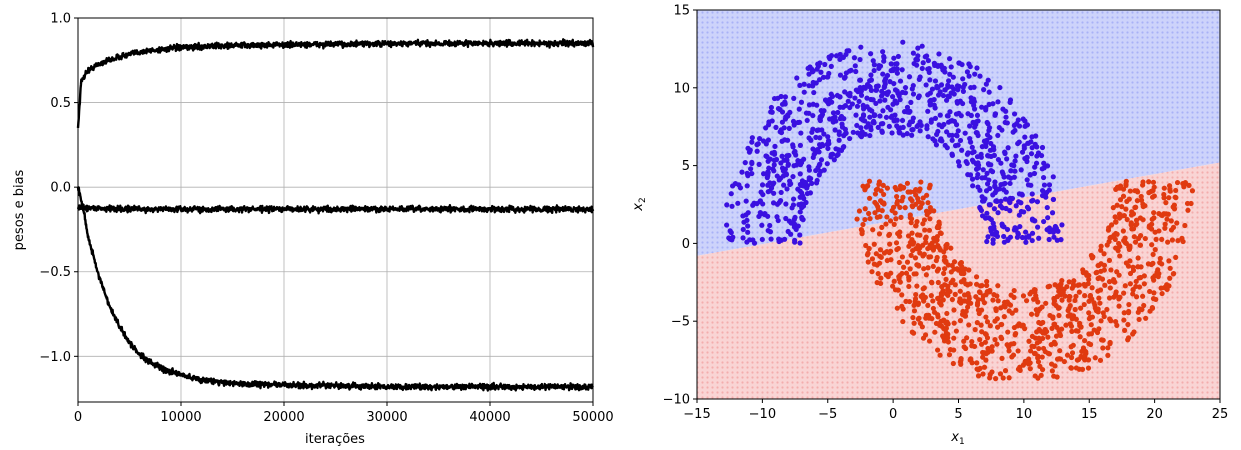 The width and height of the screenshot is (1241, 450). What do you see at coordinates (344, 413) in the screenshot?
I see `c1-x-ticks: 0 10000 20000 30000 40000 50000` at bounding box center [344, 413].